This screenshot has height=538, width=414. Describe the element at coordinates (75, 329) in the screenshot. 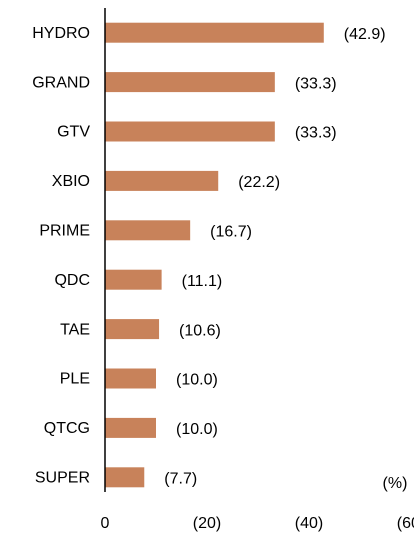

I see `y-tick-label: TAE` at that location.